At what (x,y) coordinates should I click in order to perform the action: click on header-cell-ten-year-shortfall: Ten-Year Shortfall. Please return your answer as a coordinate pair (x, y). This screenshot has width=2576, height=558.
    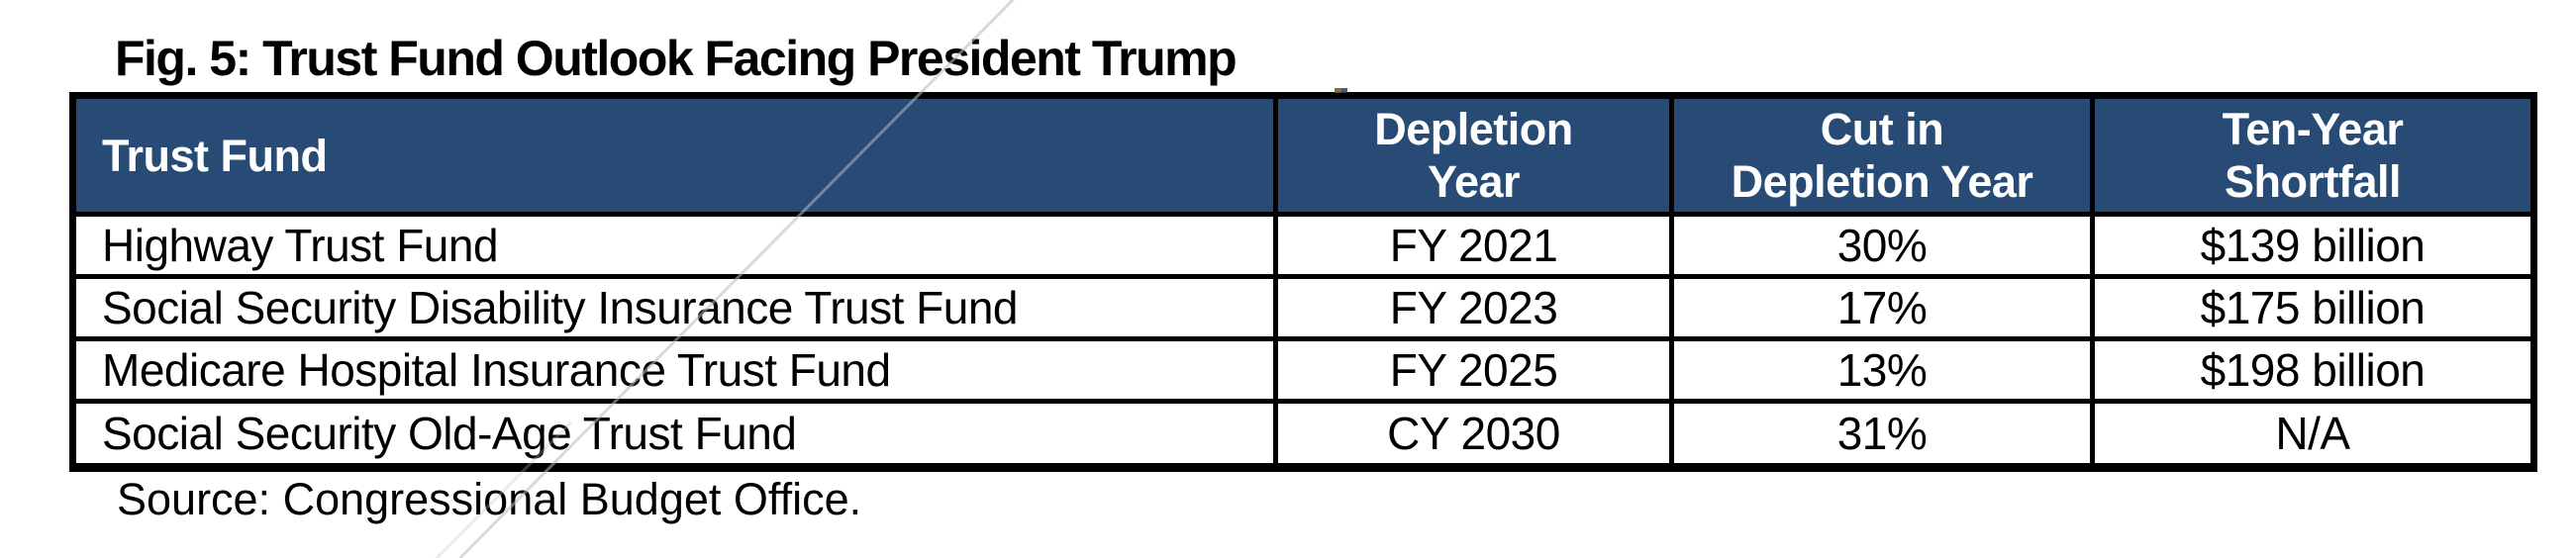
    Looking at the image, I should click on (2313, 155).